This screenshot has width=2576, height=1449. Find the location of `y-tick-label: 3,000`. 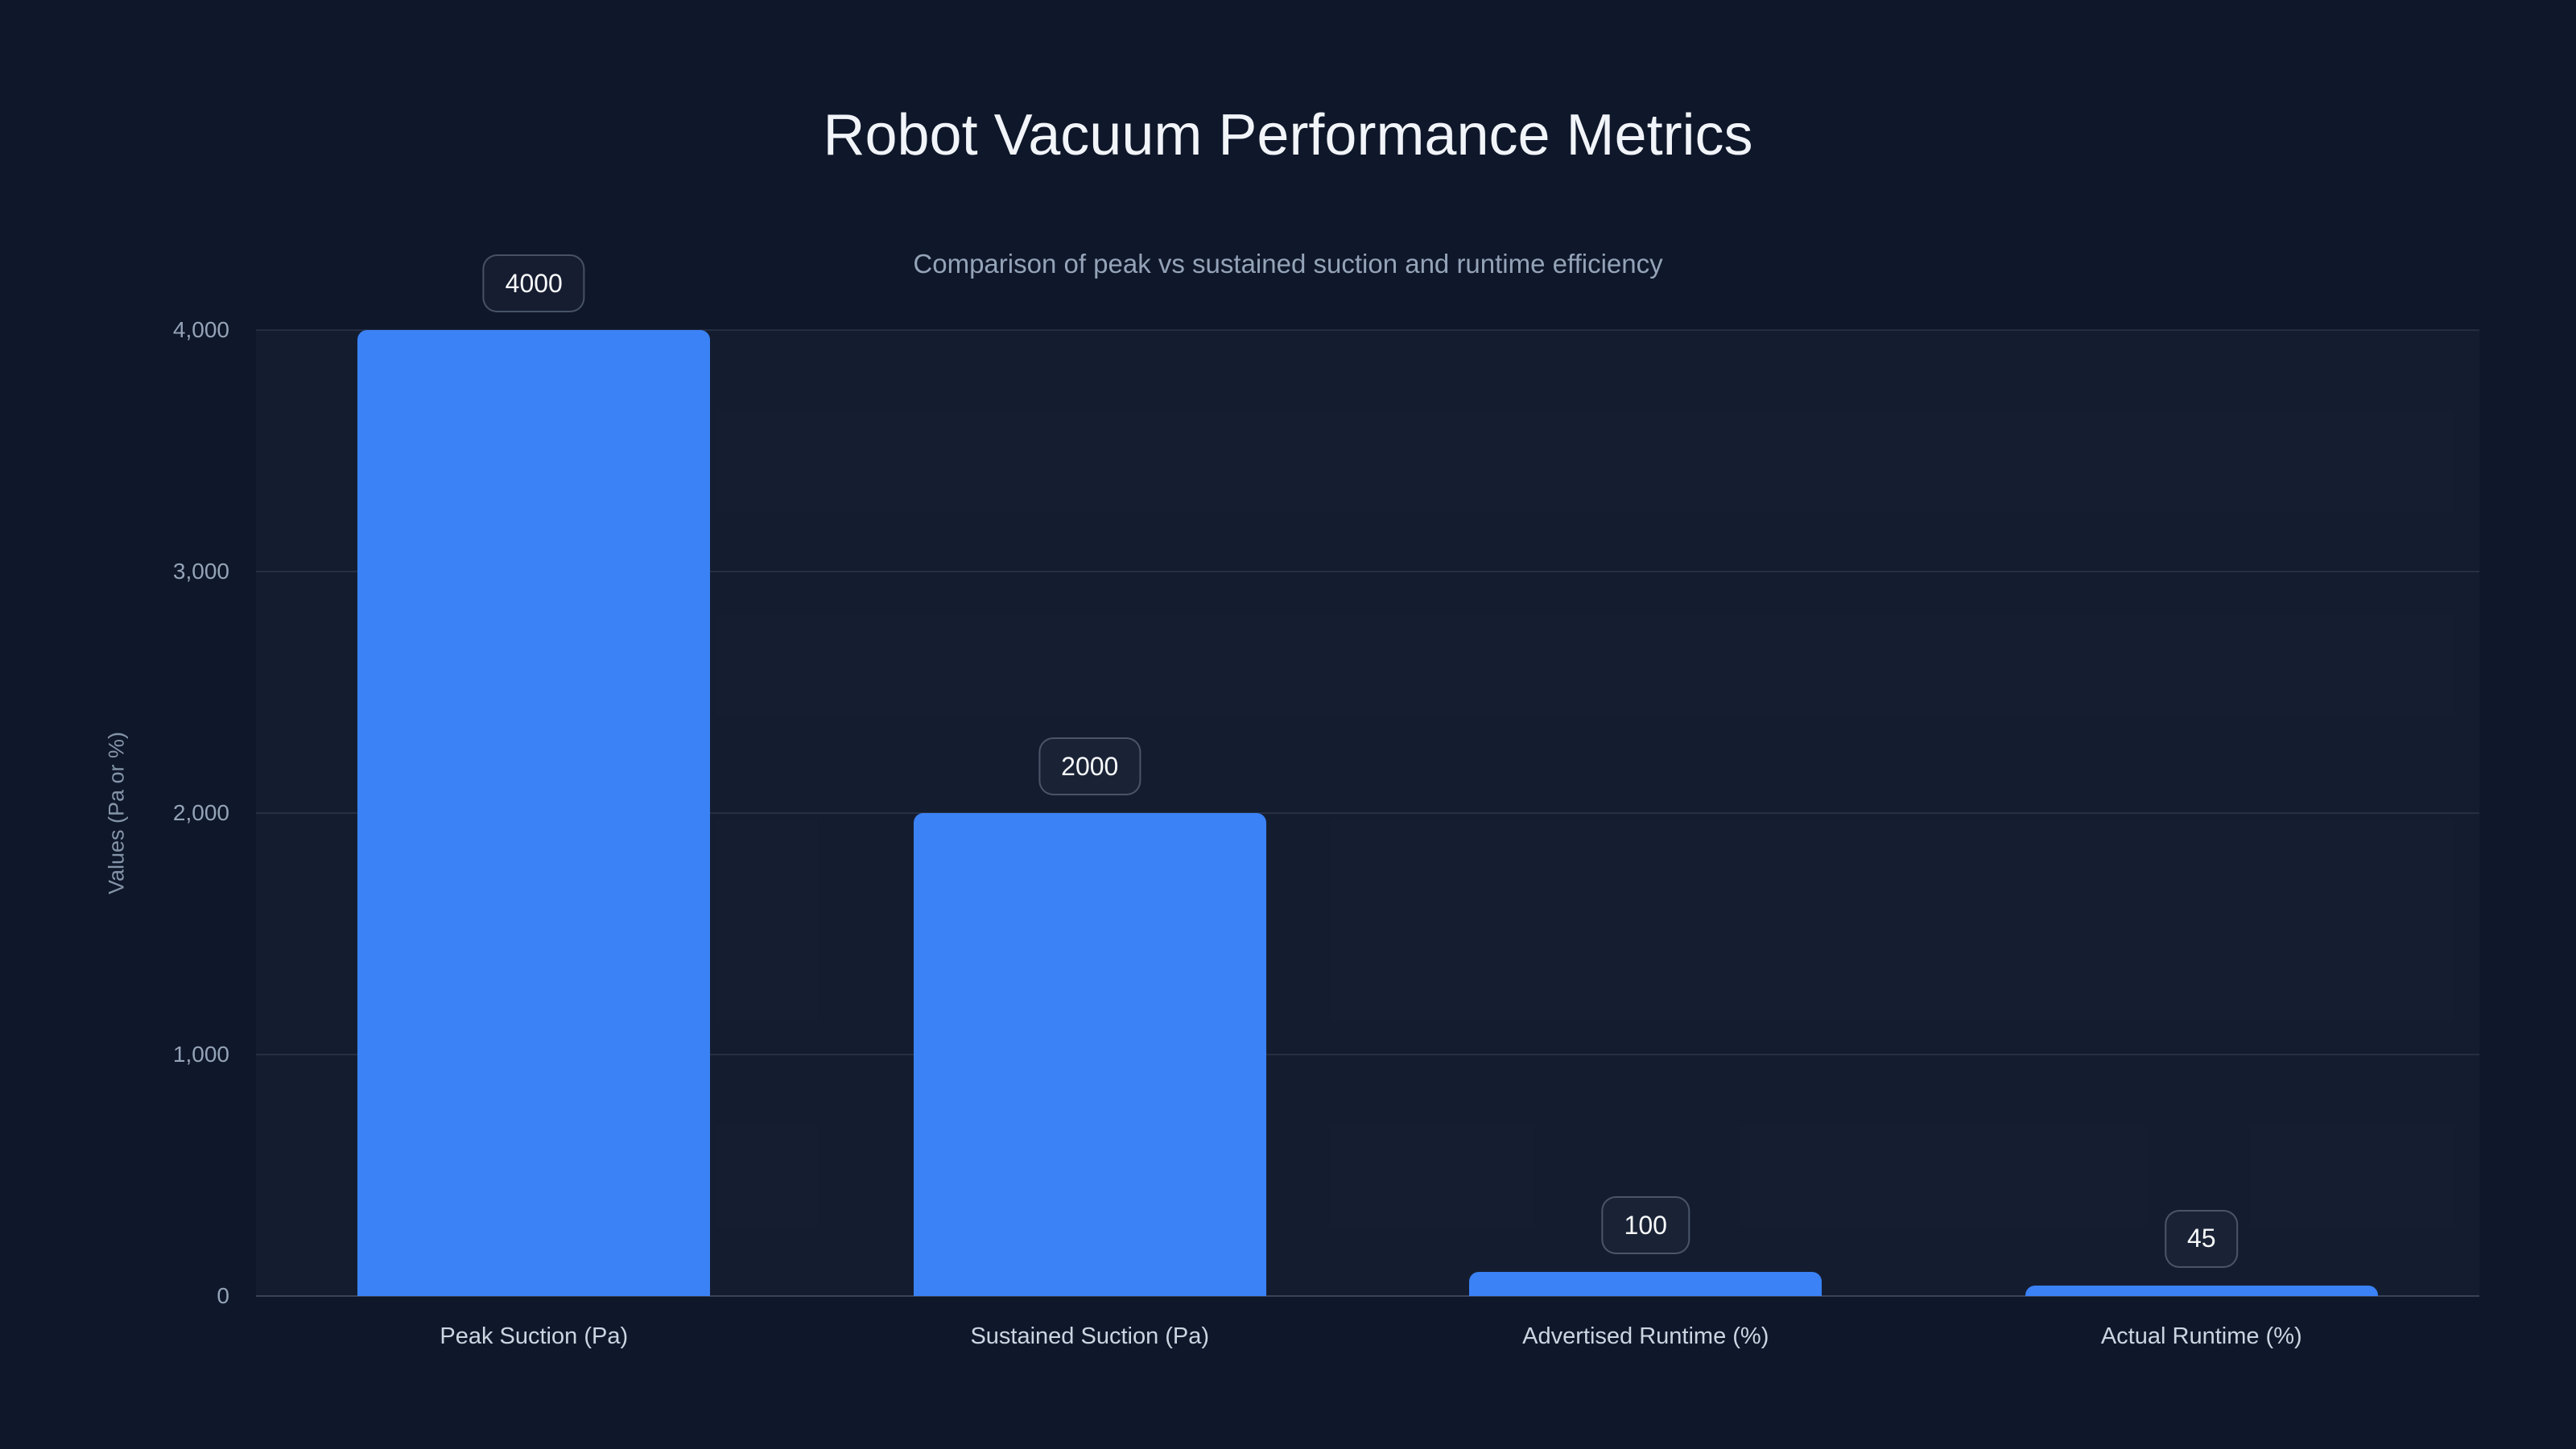

y-tick-label: 3,000 is located at coordinates (200, 571).